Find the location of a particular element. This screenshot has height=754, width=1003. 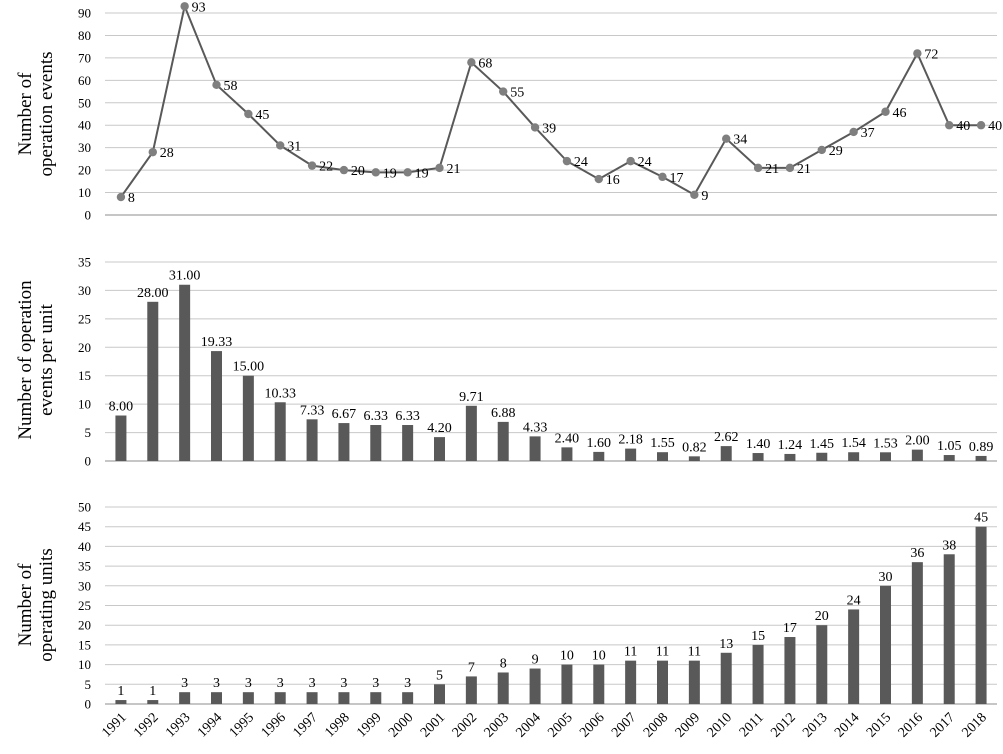

y-tick-label: 90 is located at coordinates (84, 13).